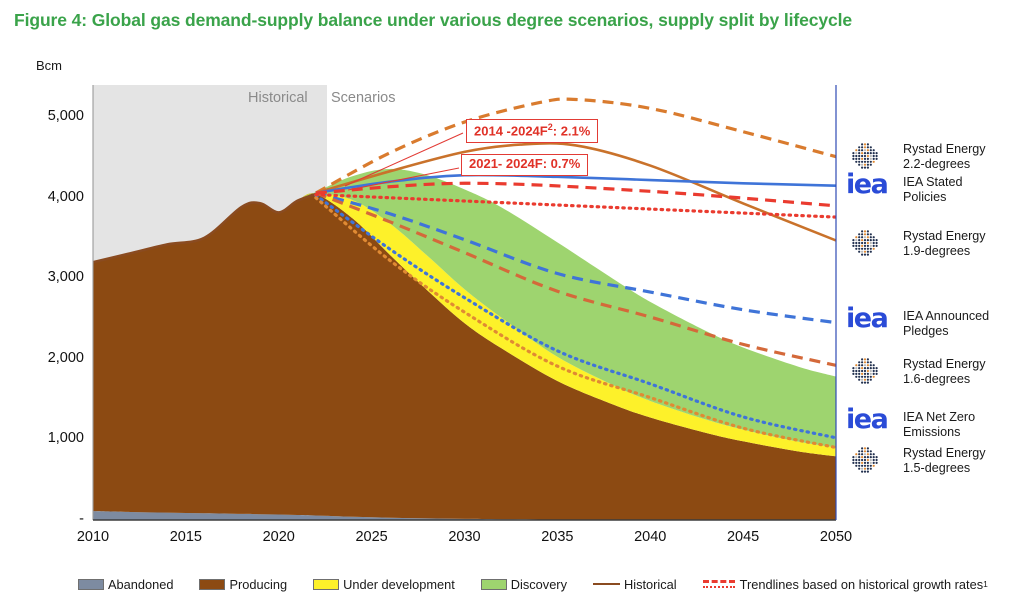  What do you see at coordinates (575, 258) in the screenshot?
I see `line-iea-announced-pledges` at bounding box center [575, 258].